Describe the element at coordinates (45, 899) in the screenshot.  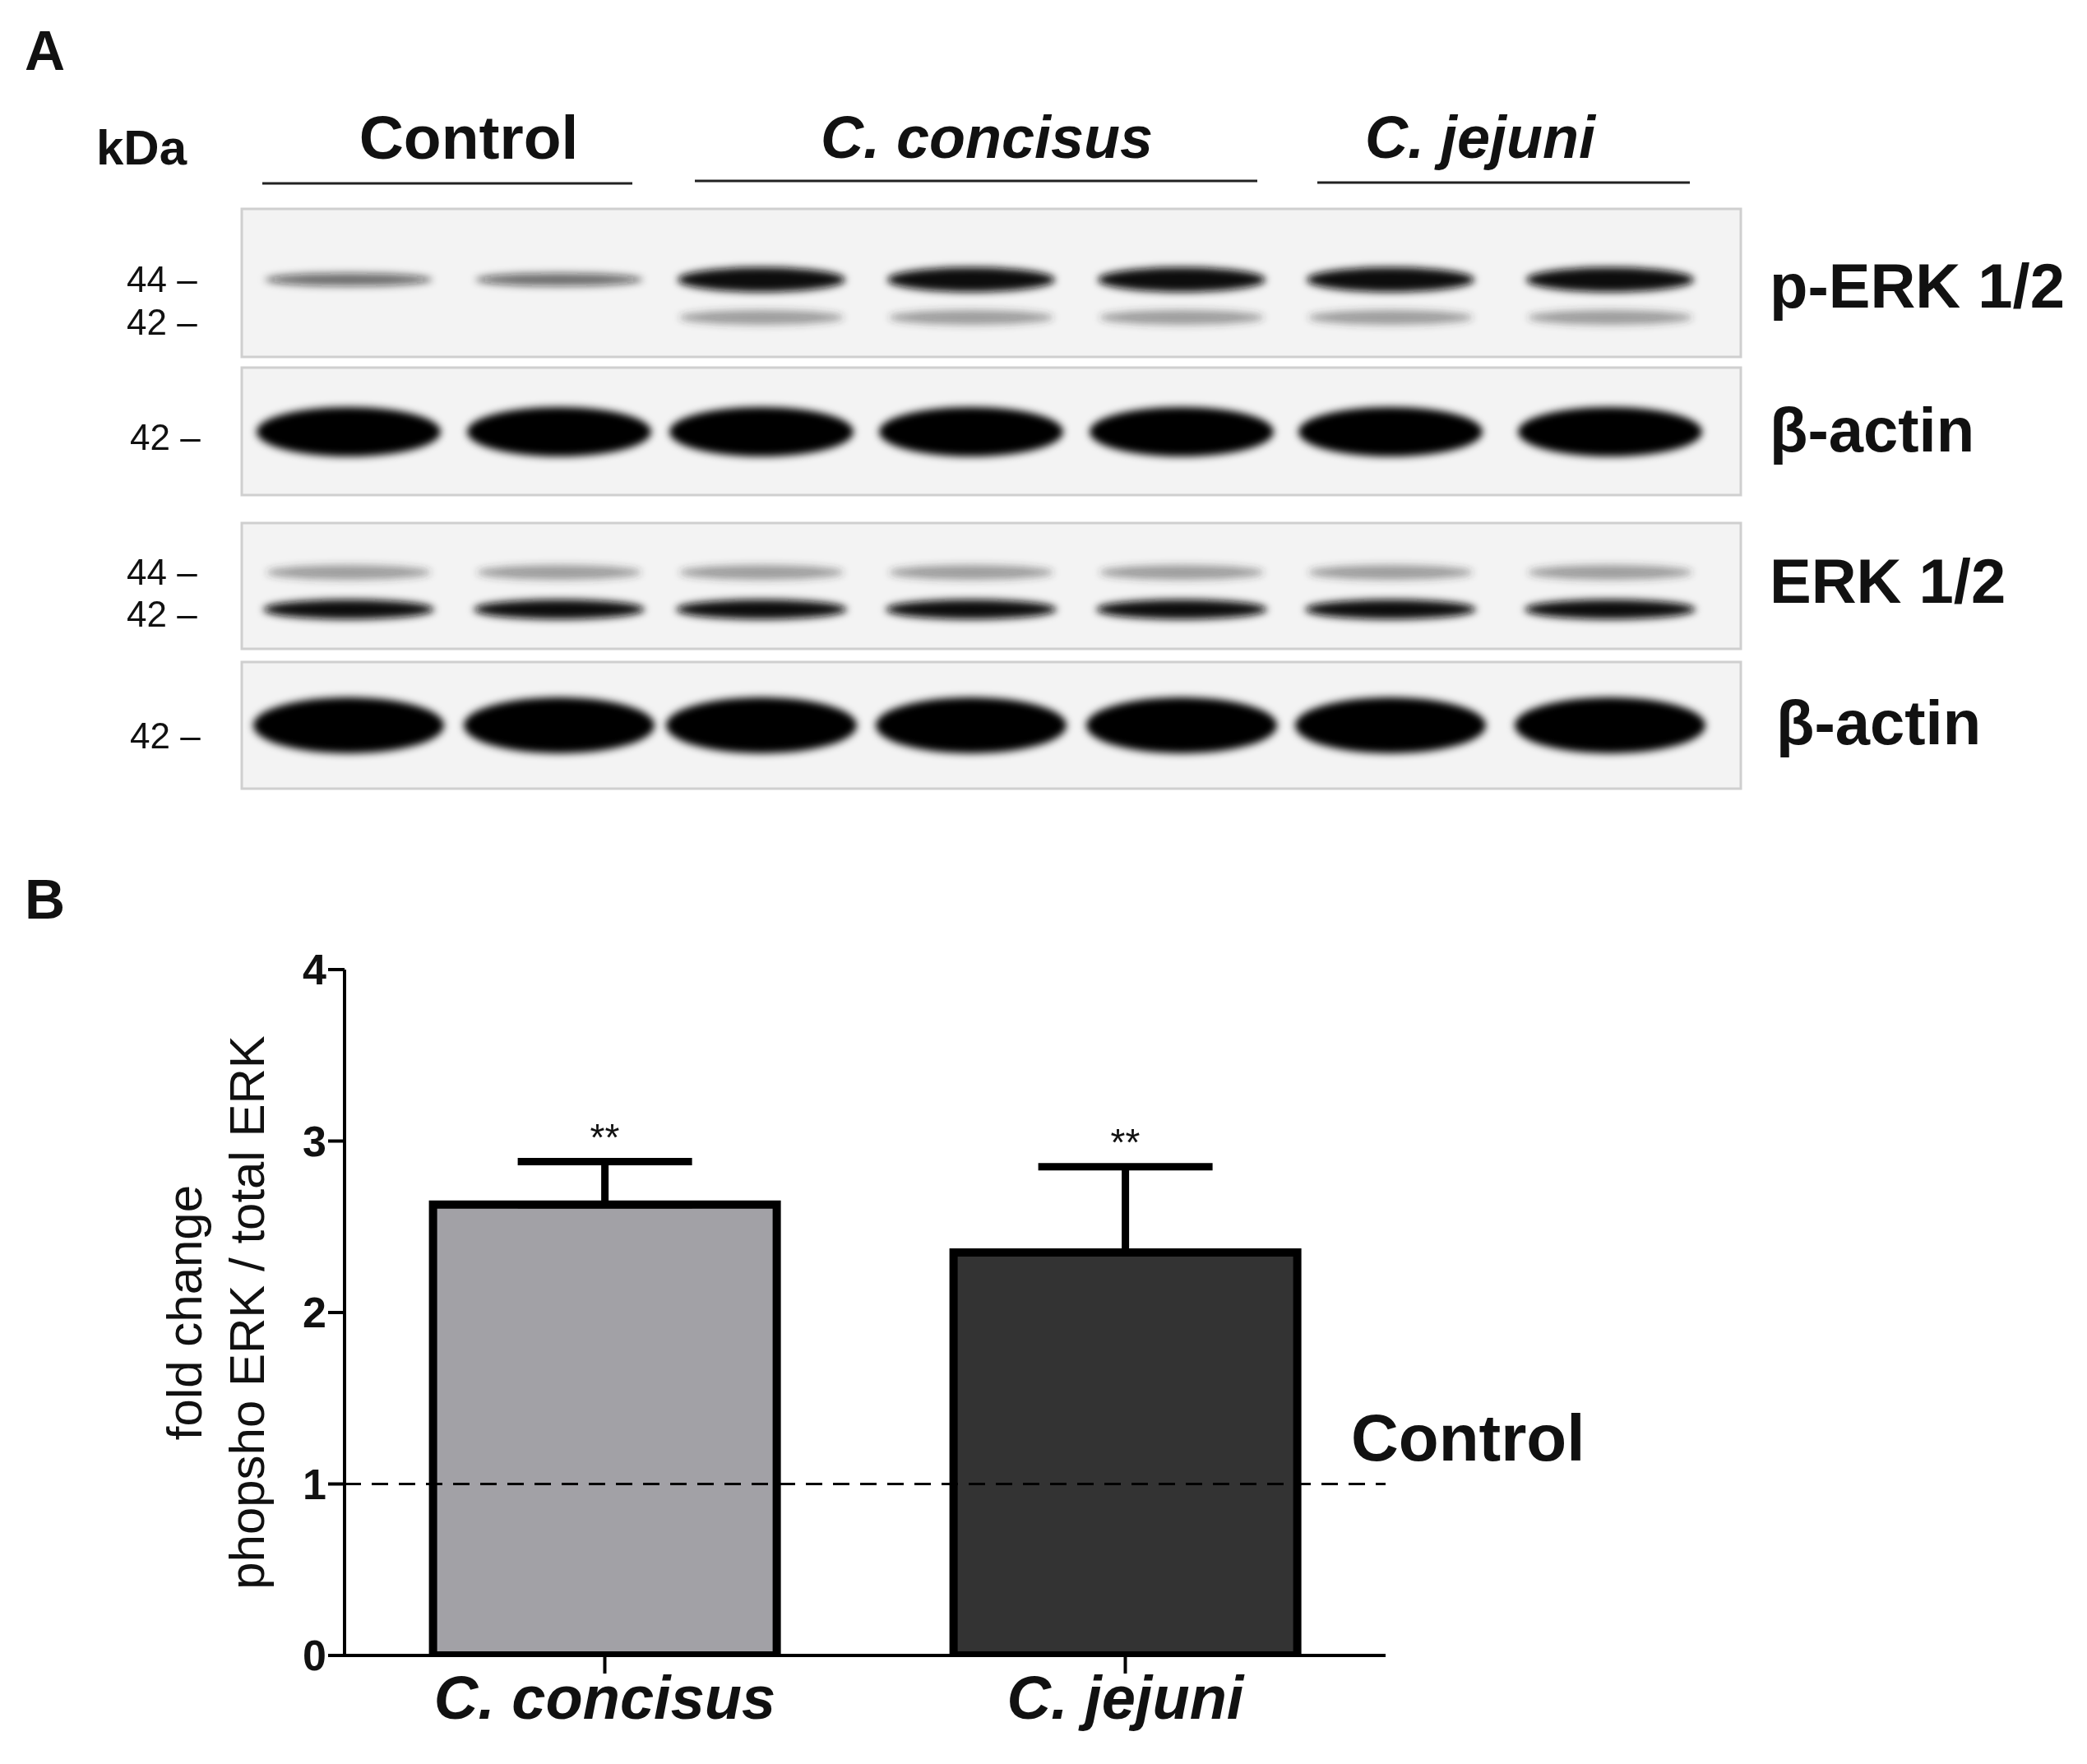
I see `chart-title: B` at that location.